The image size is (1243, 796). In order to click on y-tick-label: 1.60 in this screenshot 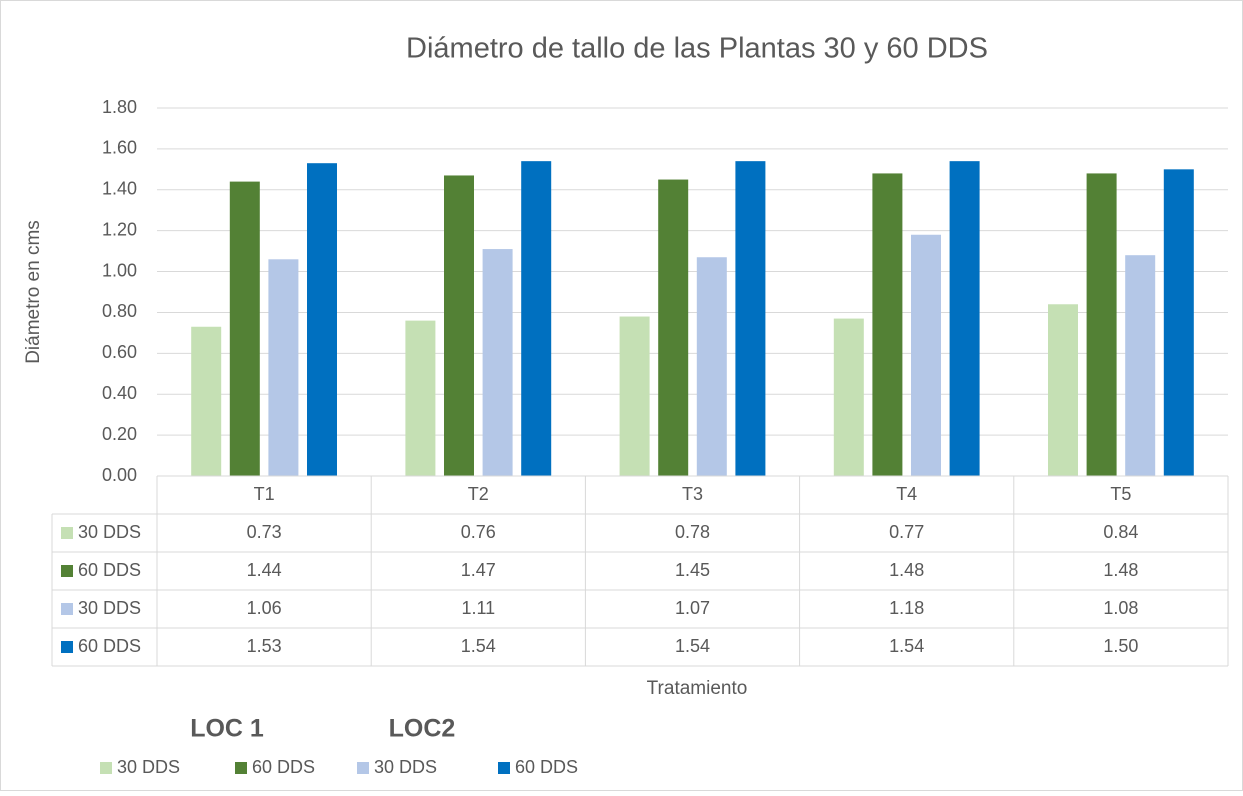, I will do `click(119, 148)`.